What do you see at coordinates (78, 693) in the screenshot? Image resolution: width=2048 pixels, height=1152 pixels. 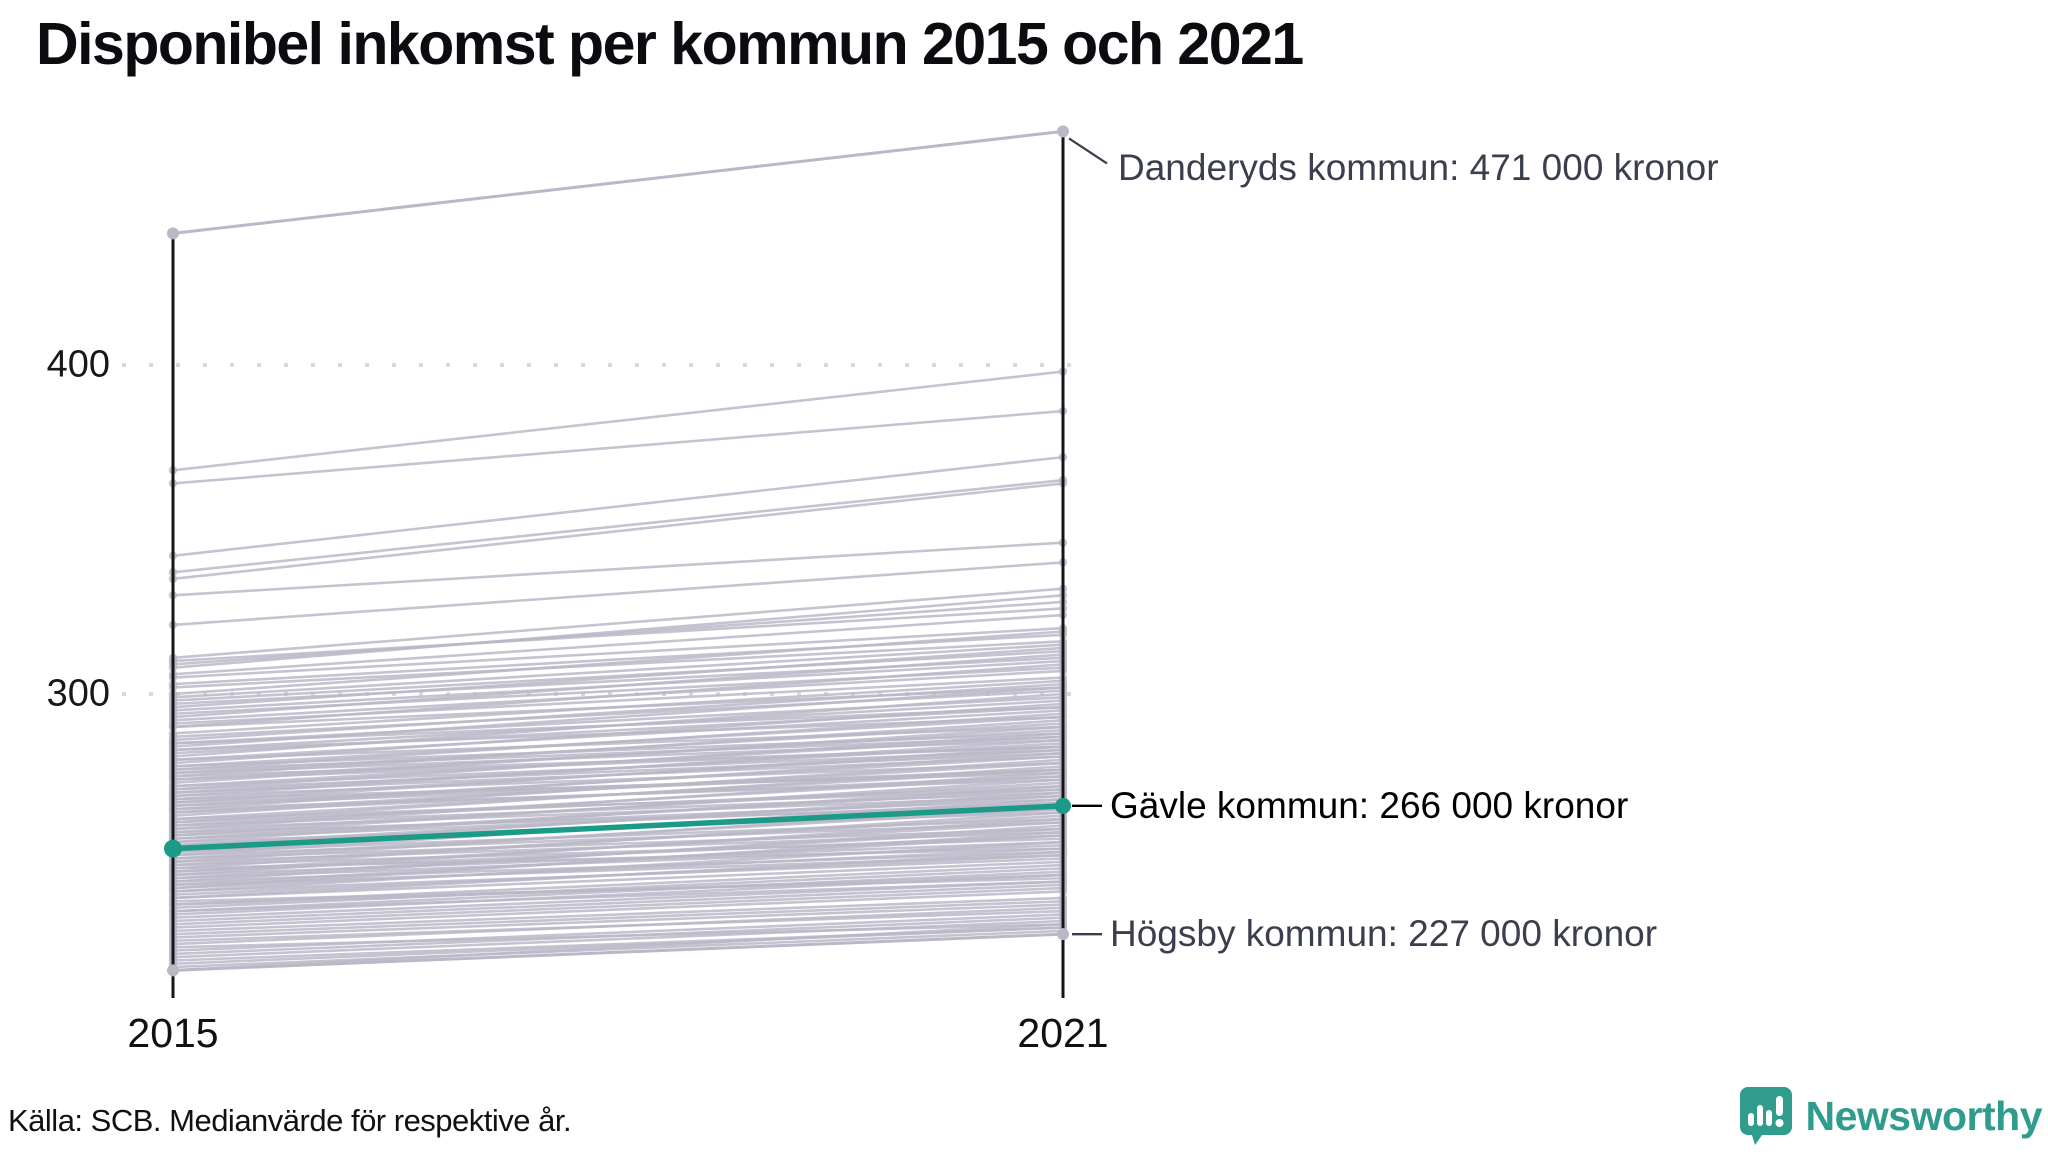 I see `y-tick-300: 300` at bounding box center [78, 693].